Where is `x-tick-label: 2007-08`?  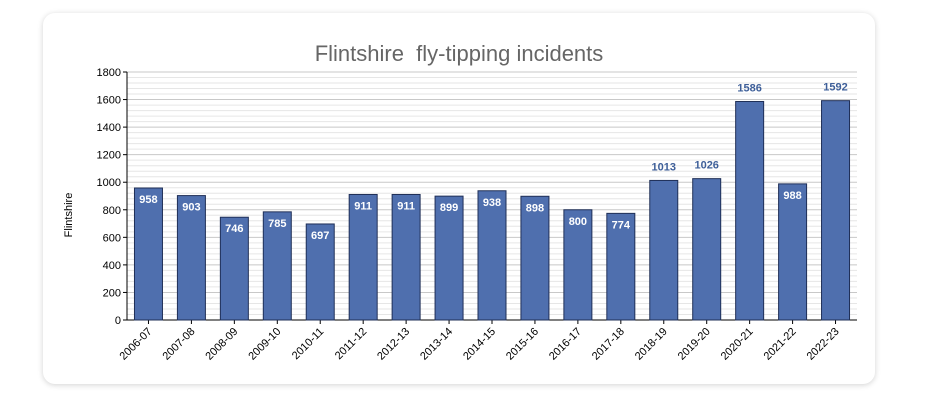
x-tick-label: 2007-08 is located at coordinates (178, 344).